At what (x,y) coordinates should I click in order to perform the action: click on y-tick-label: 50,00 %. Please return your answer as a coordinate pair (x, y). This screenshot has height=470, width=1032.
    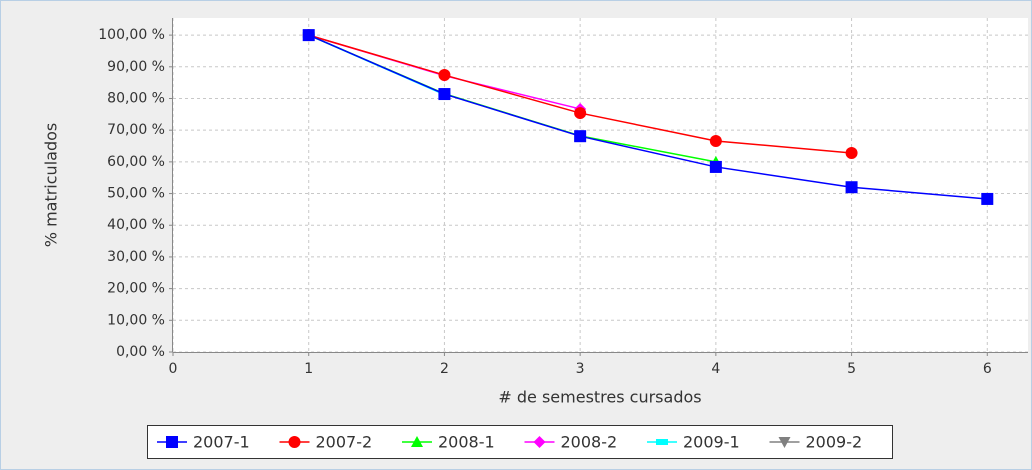
    Looking at the image, I should click on (136, 194).